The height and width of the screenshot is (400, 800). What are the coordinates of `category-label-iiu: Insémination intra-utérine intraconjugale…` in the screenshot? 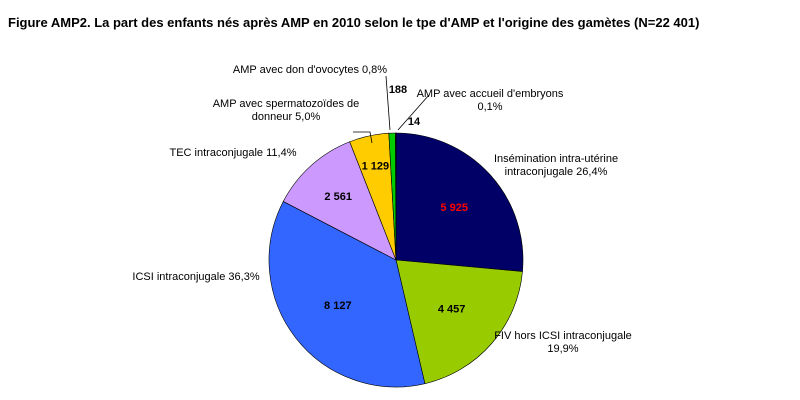 It's located at (556, 165).